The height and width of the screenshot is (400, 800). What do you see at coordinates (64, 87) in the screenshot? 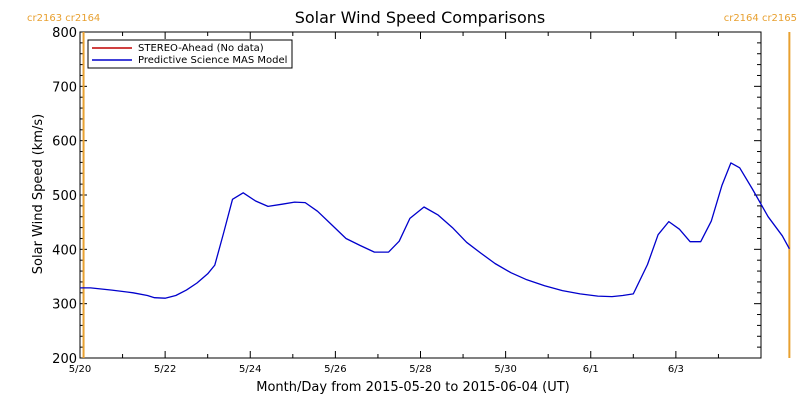
I see `y-tick-label: 700` at bounding box center [64, 87].